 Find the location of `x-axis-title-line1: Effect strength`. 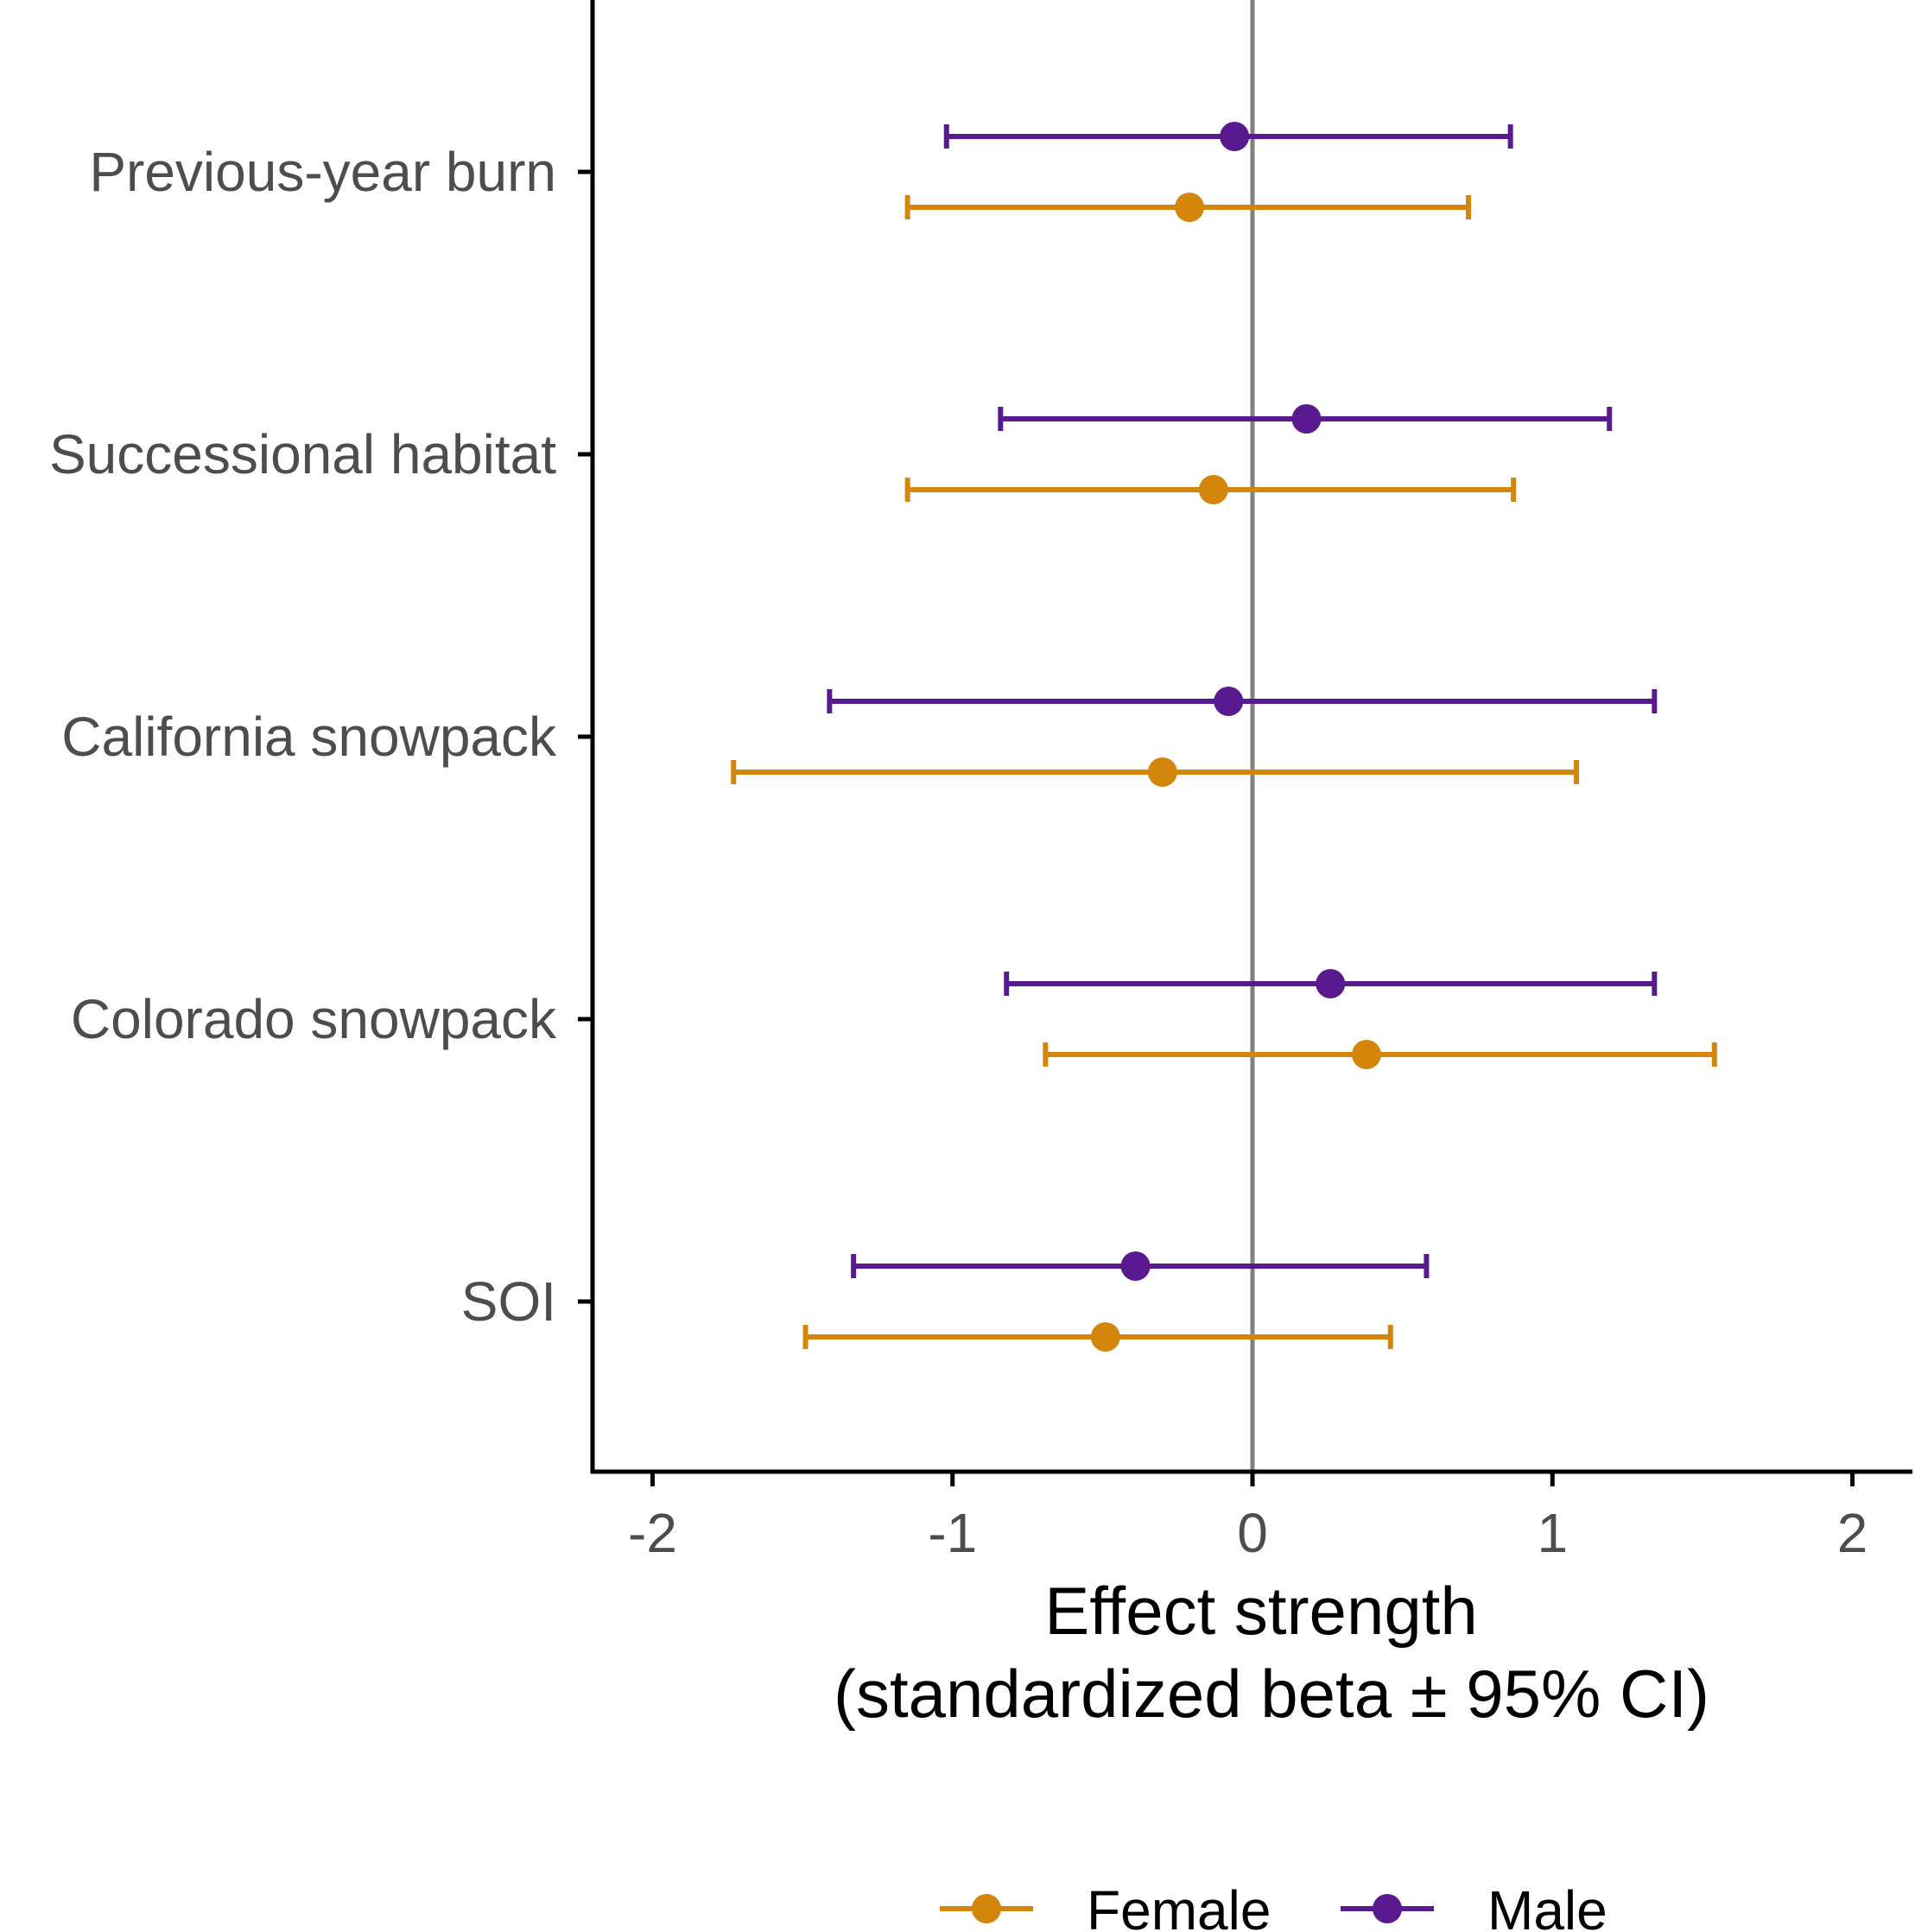

x-axis-title-line1: Effect strength is located at coordinates (1261, 1611).